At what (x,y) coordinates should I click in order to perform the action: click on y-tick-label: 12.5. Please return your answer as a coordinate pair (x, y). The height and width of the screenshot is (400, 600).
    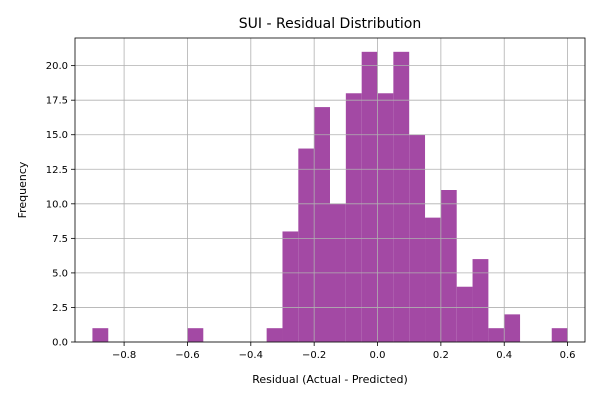
    Looking at the image, I should click on (57, 170).